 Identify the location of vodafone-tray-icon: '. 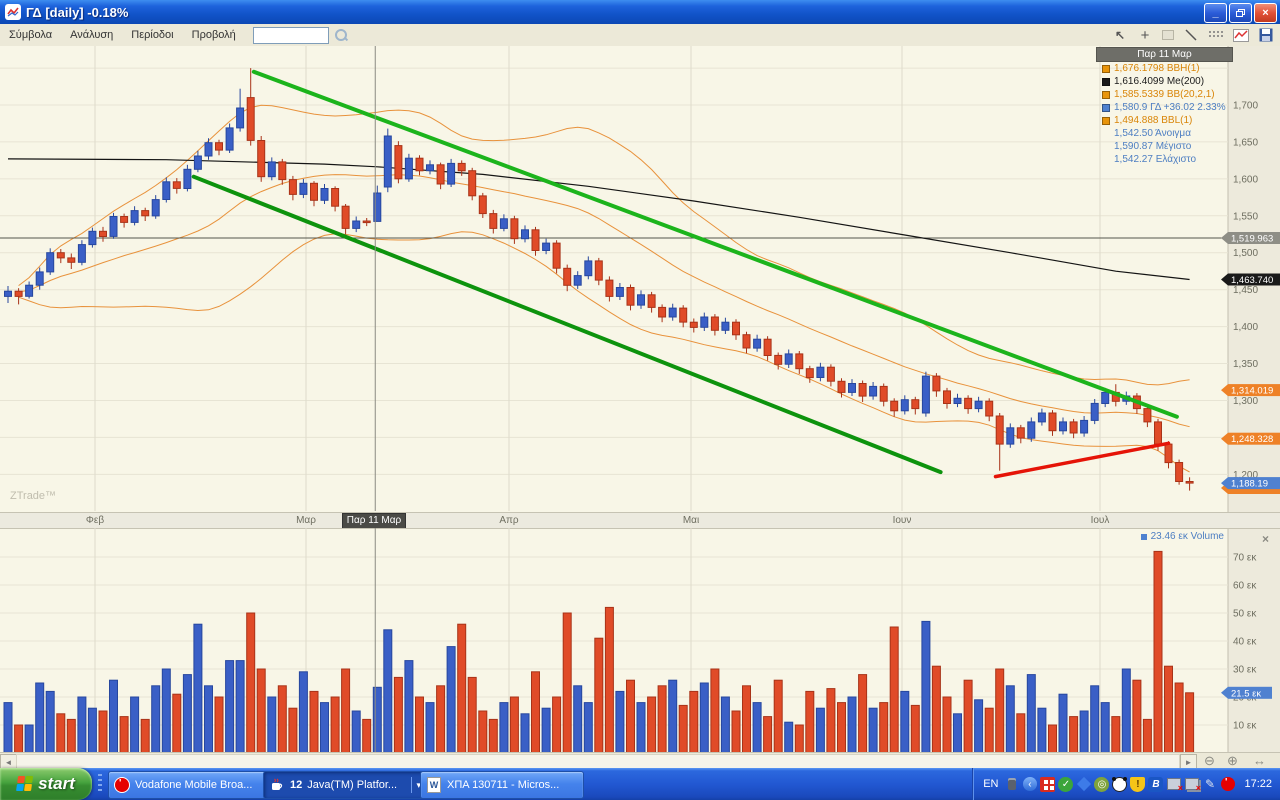
(1227, 784).